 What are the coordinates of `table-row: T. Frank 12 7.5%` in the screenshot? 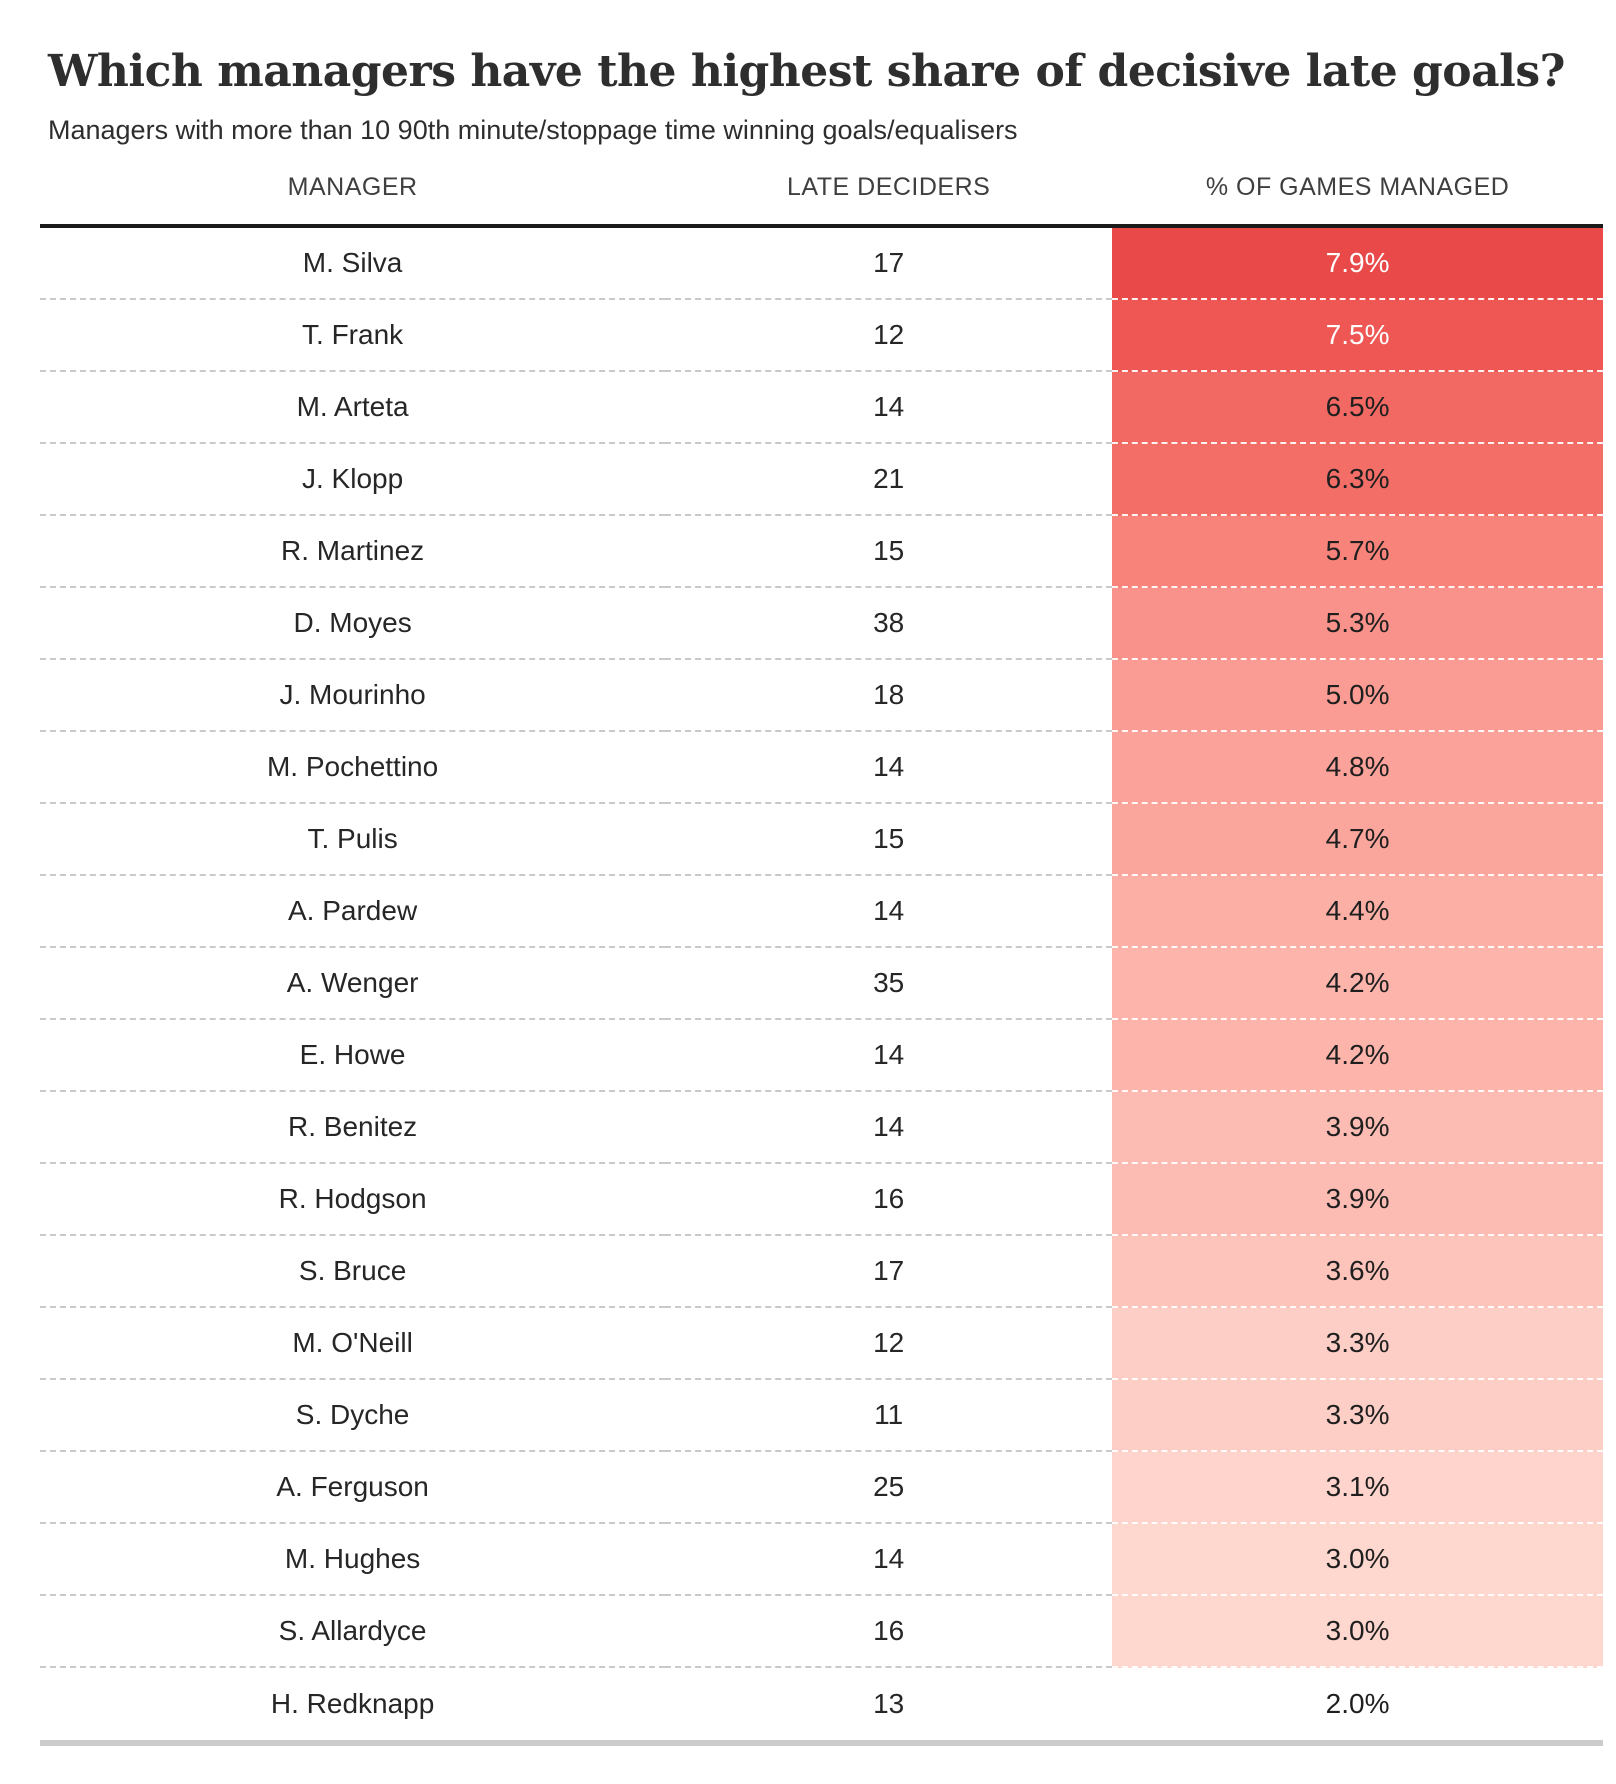 It's located at (821, 336).